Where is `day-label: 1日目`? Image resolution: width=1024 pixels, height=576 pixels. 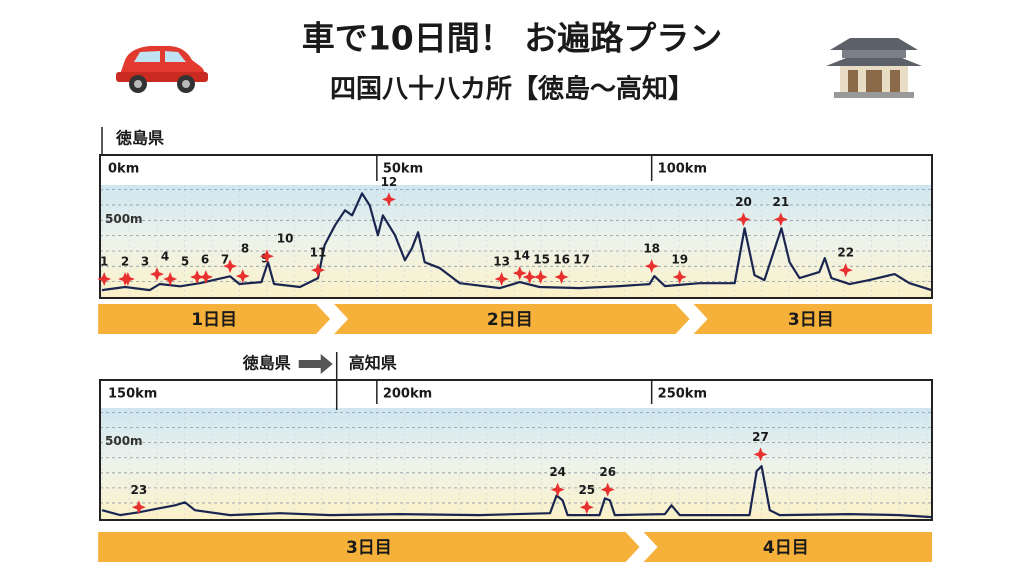 day-label: 1日目 is located at coordinates (214, 320).